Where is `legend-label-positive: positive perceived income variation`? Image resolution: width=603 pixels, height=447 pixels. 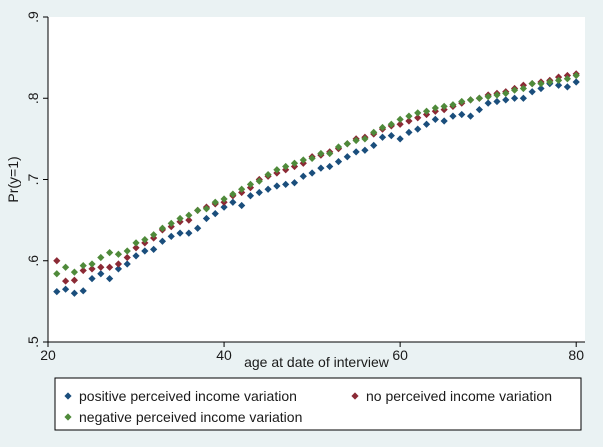
legend-label-positive: positive perceived income variation is located at coordinates (188, 396).